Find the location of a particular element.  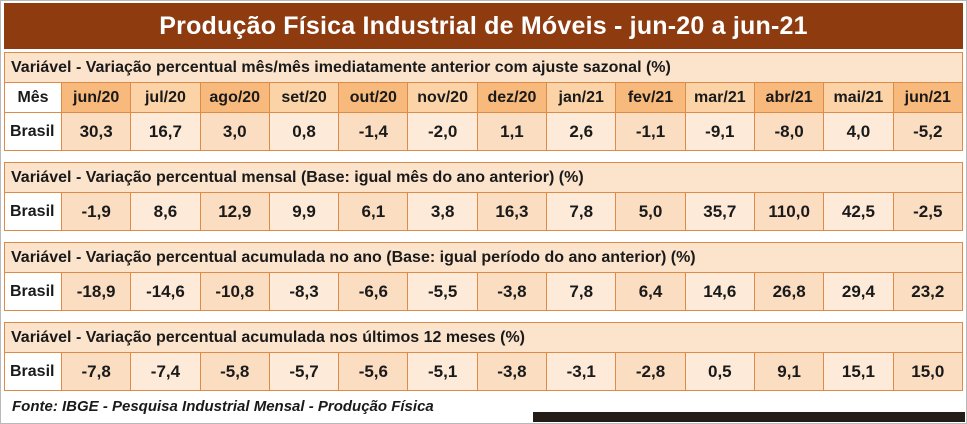

value-cell: -1,1 is located at coordinates (650, 131).